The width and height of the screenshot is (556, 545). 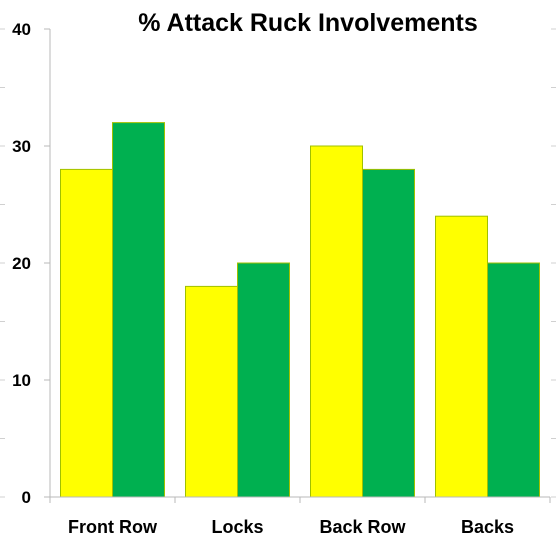 What do you see at coordinates (21, 380) in the screenshot?
I see `y-tick-label: 10` at bounding box center [21, 380].